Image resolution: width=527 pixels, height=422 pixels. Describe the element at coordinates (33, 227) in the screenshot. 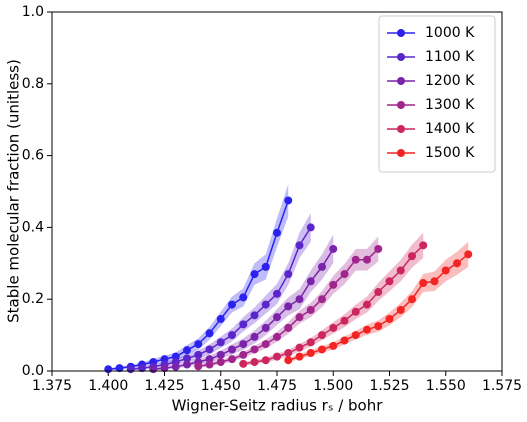

I see `y-tick-label: 0.4` at that location.